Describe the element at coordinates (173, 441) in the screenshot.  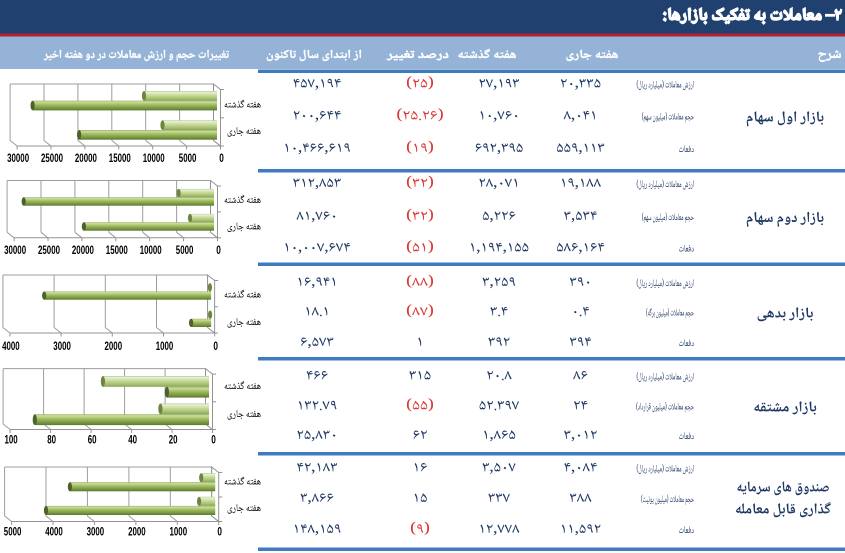
I see `svg-text: 20` at that location.